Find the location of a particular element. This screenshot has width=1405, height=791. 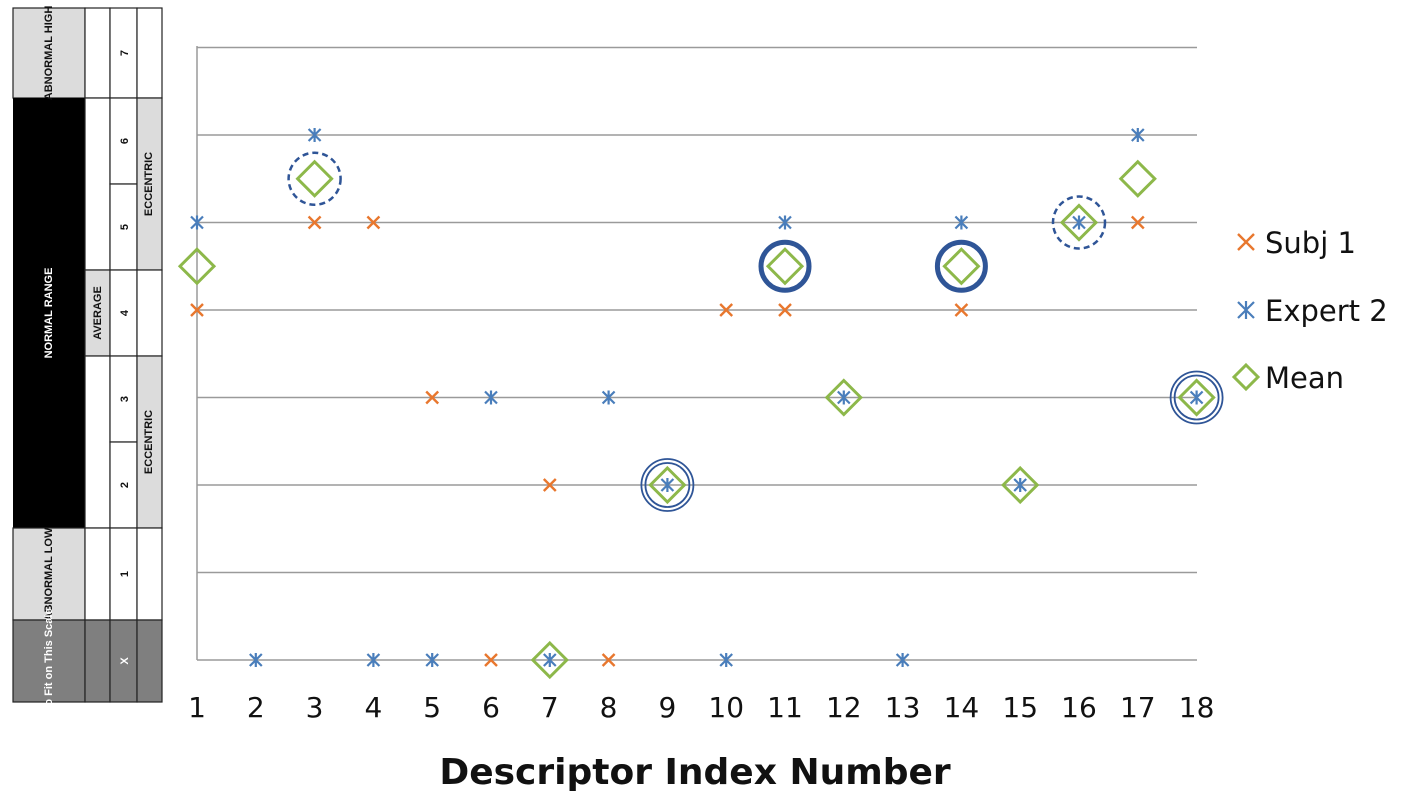

legend-item: Expert 2 is located at coordinates (1312, 311).